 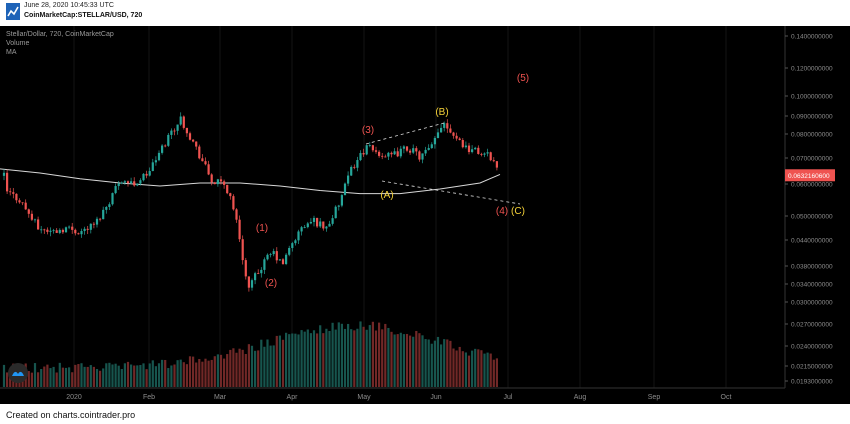 I want to click on wave-label: (C), so click(x=518, y=211).